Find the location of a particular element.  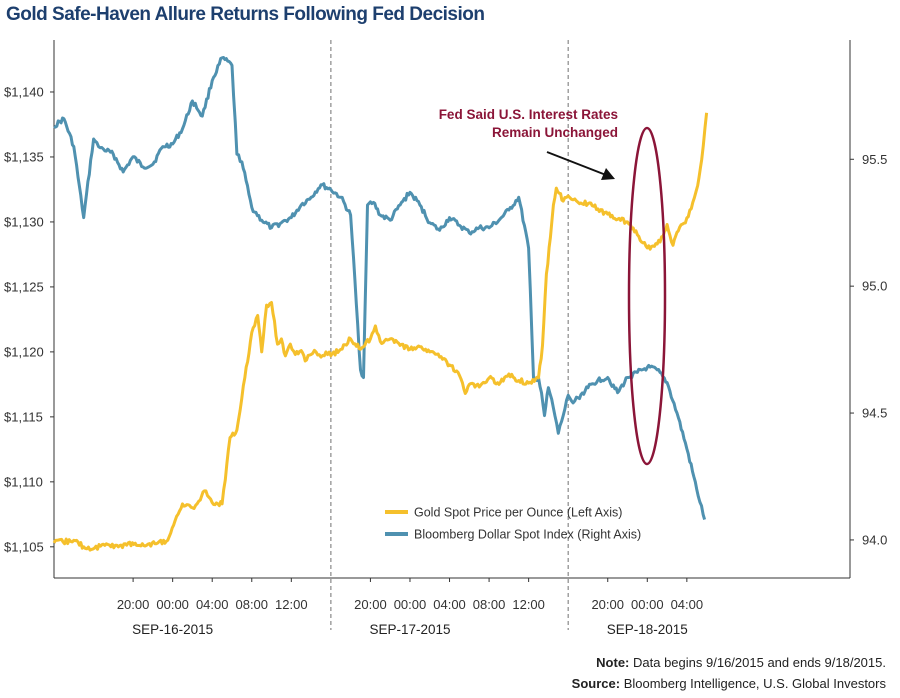

legend-label-gold: Gold Spot Price per Ounce (Left Axis) is located at coordinates (518, 513).